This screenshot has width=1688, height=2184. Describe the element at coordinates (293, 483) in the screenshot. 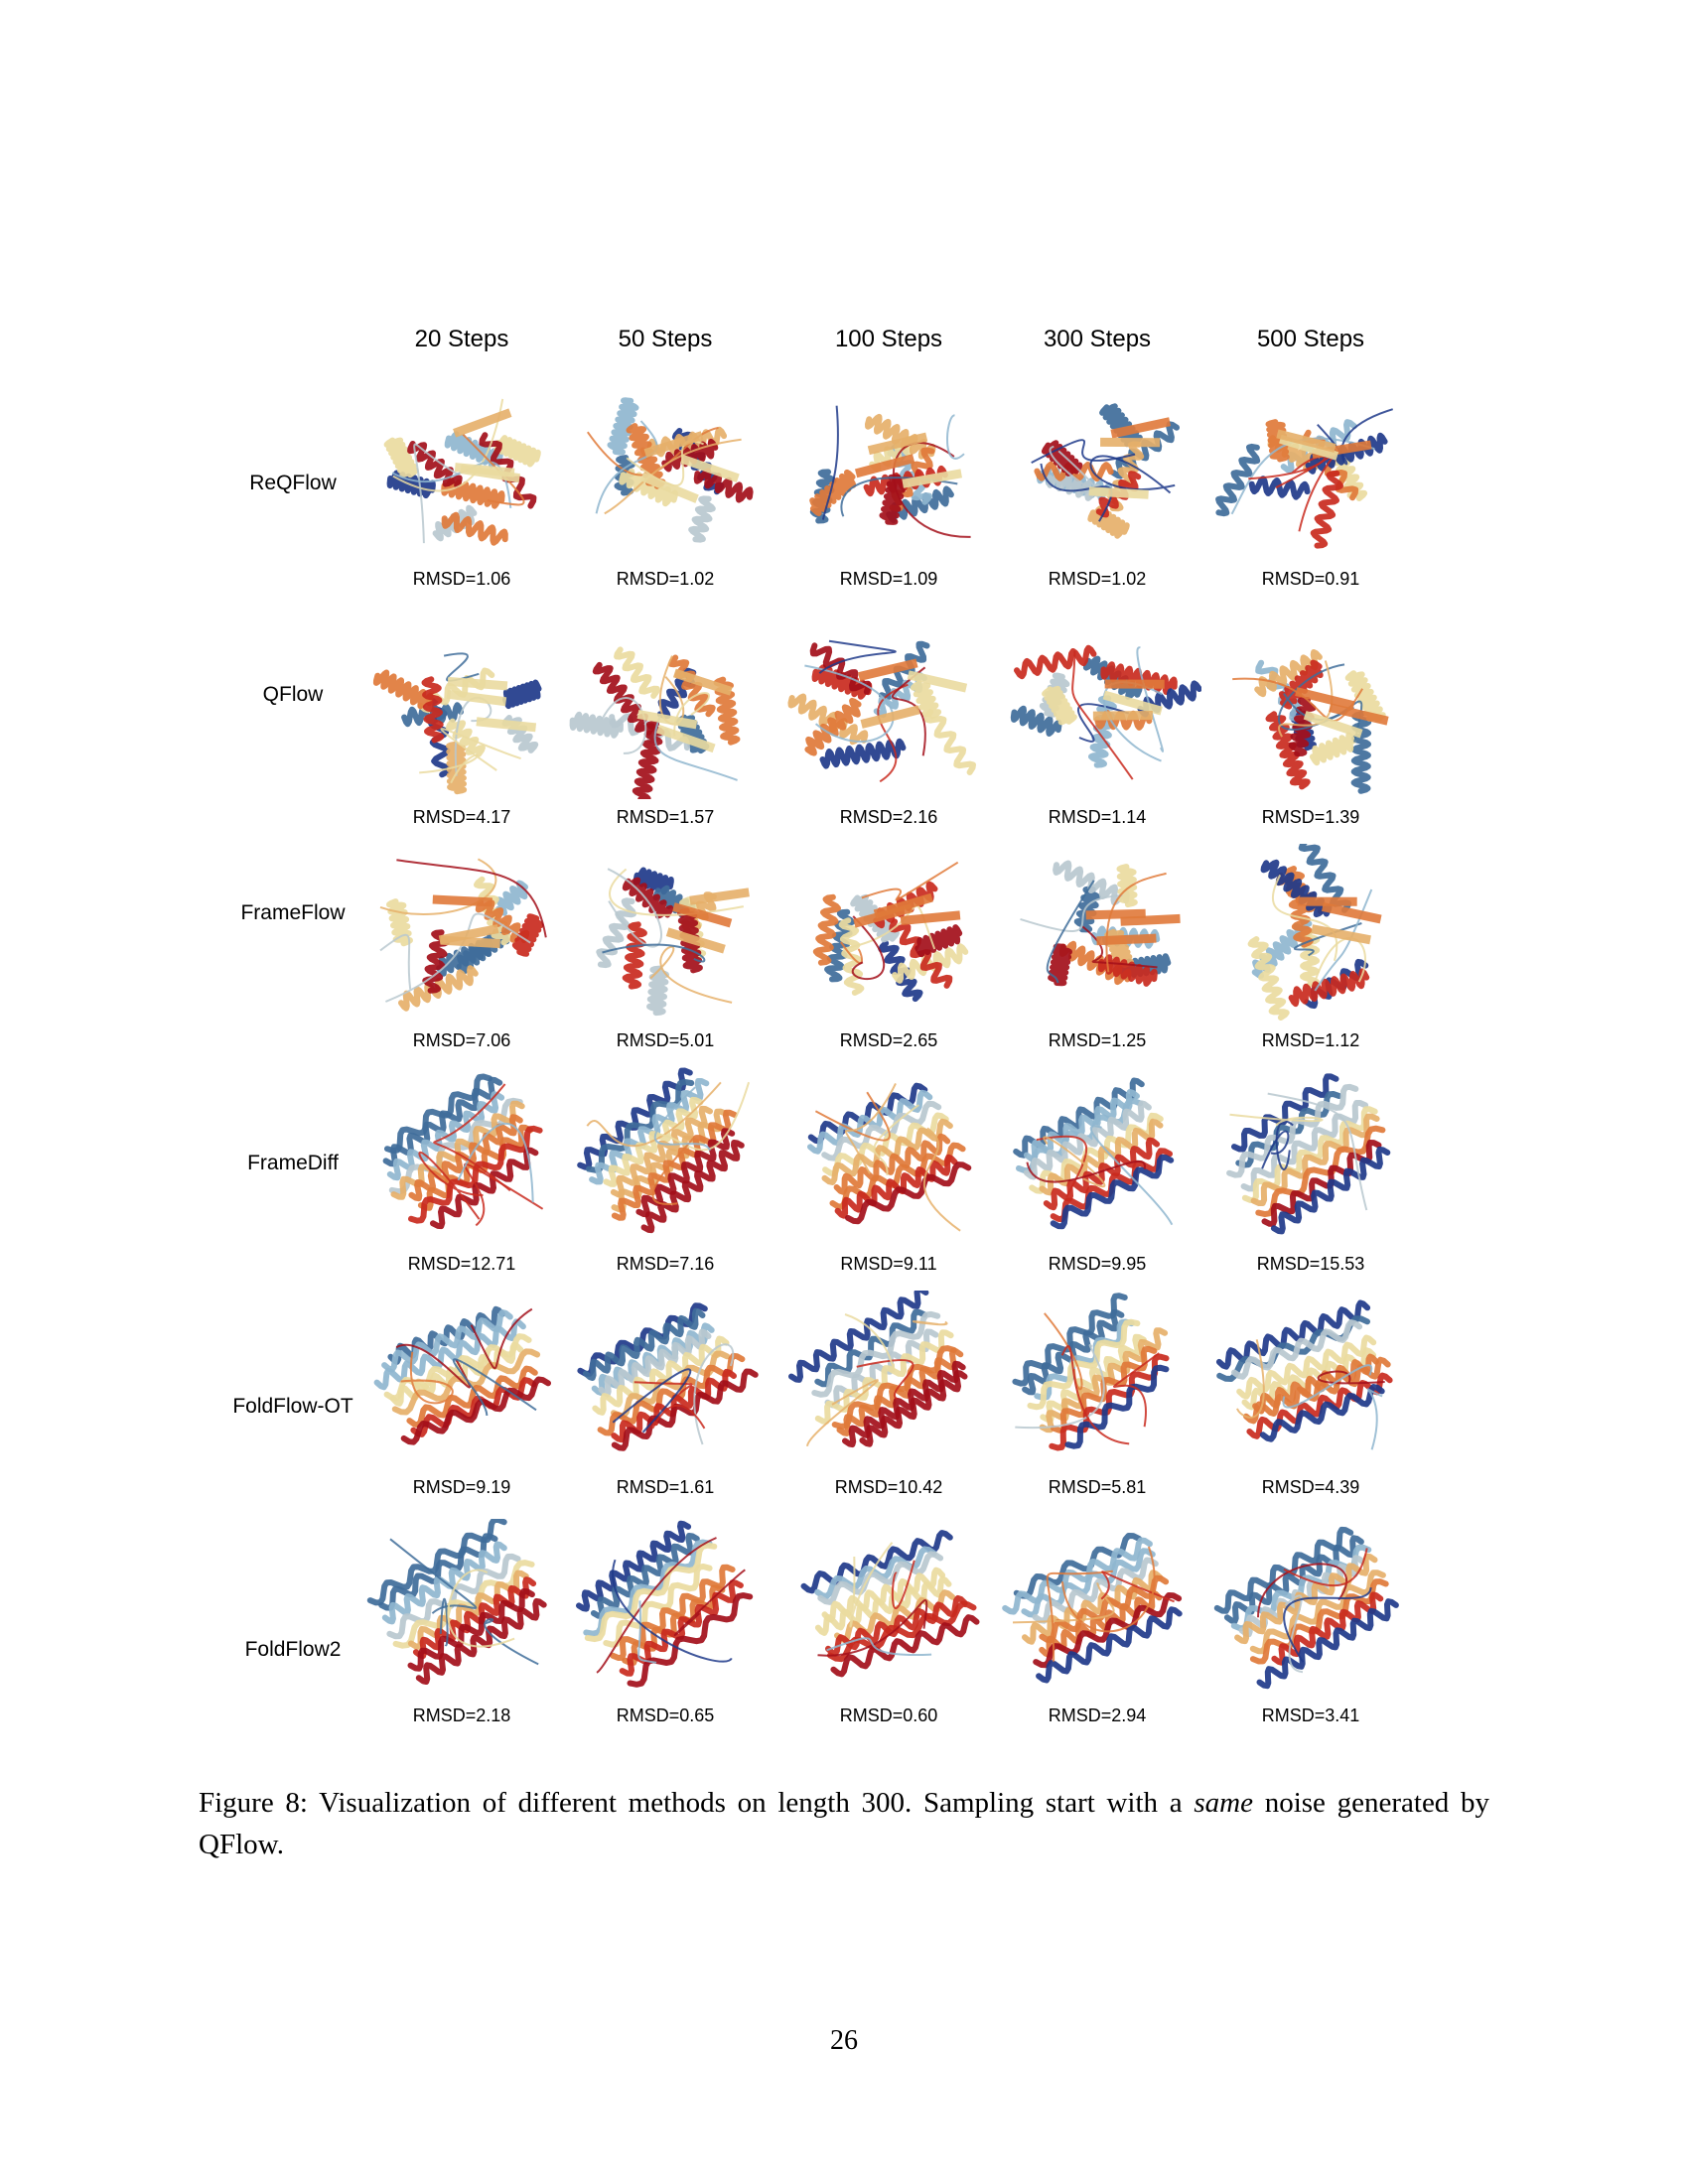

I see `row-label-reqflow: ReQFlow` at that location.